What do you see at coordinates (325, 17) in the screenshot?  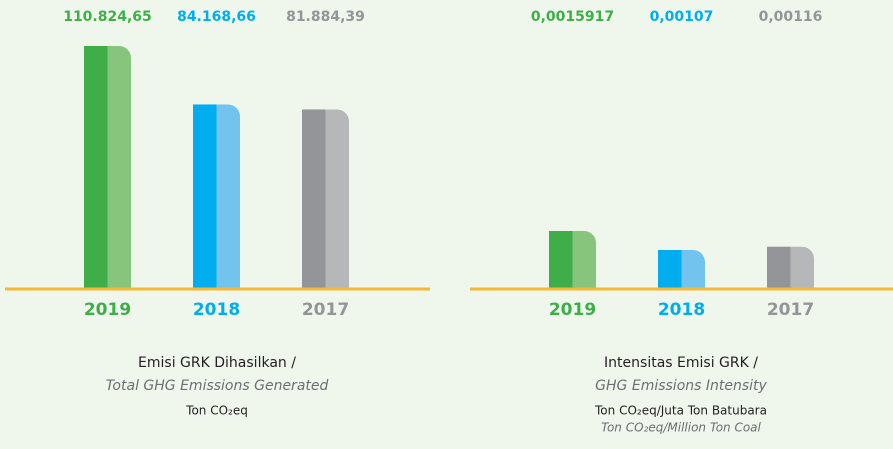 I see `value-label: 81.884,39` at bounding box center [325, 17].